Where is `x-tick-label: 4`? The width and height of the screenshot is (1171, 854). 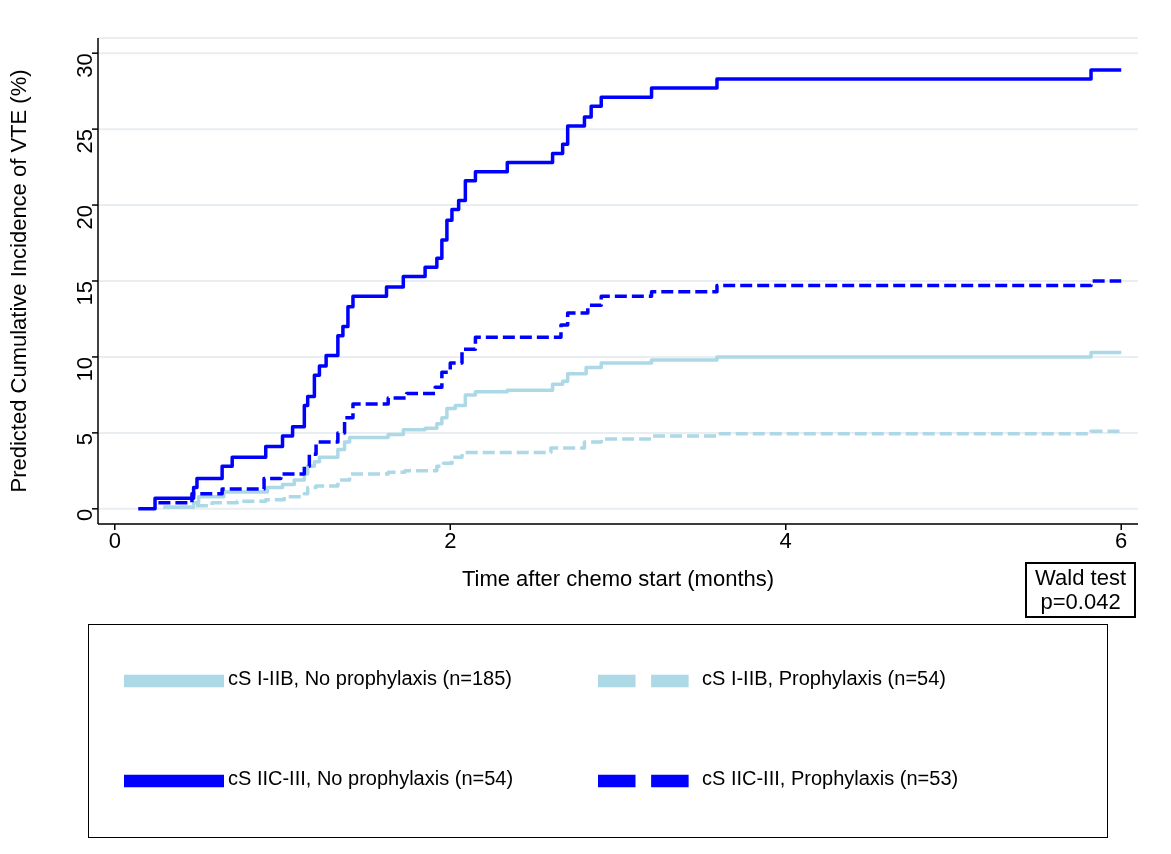 x-tick-label: 4 is located at coordinates (785, 540).